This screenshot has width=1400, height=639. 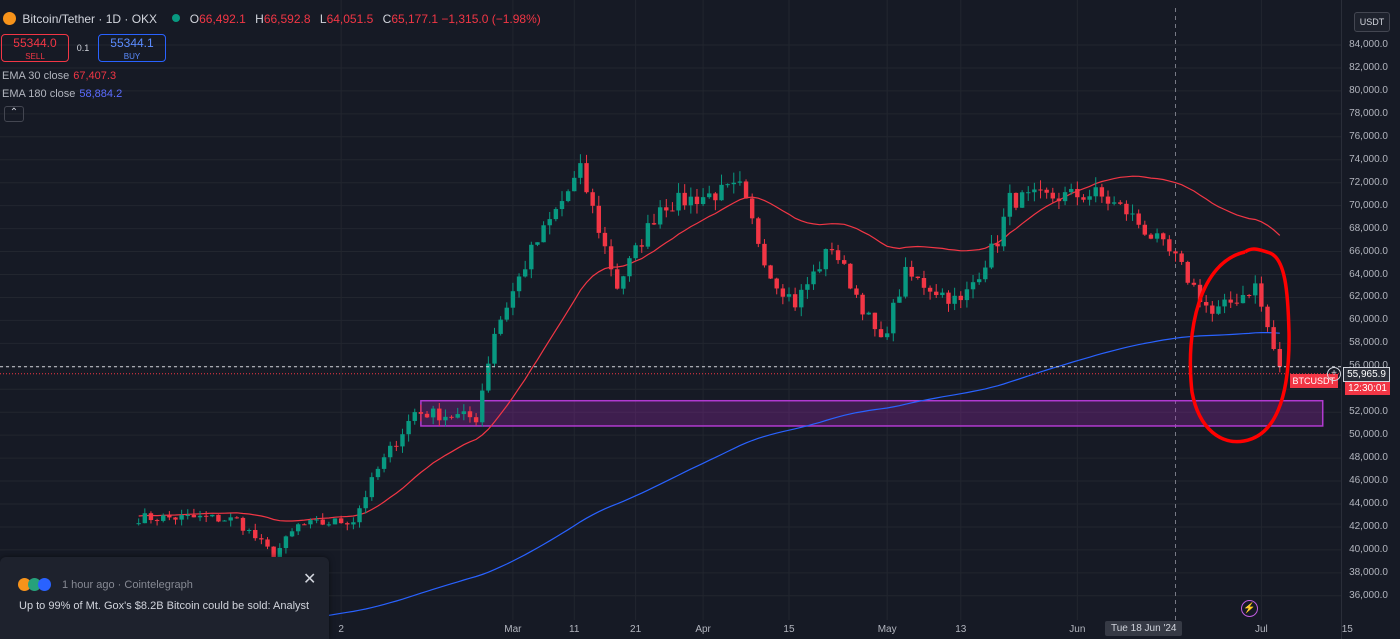 What do you see at coordinates (1334, 374) in the screenshot?
I see `plus-icon: +` at bounding box center [1334, 374].